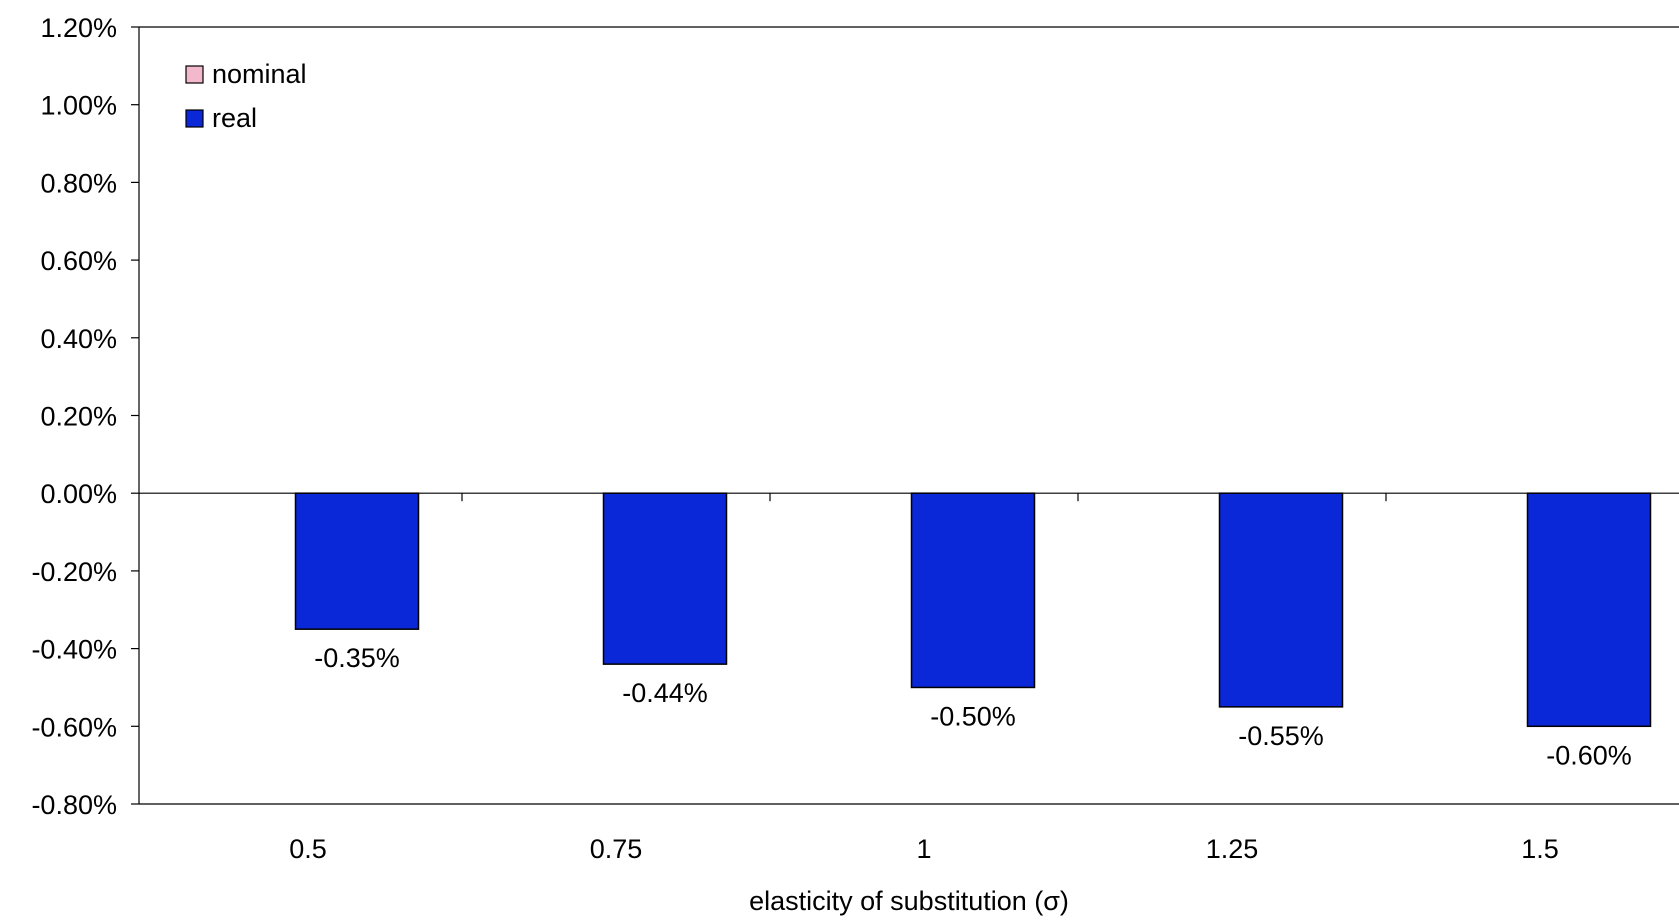 This screenshot has width=1679, height=923. What do you see at coordinates (923, 849) in the screenshot?
I see `x-tick-label: 1` at bounding box center [923, 849].